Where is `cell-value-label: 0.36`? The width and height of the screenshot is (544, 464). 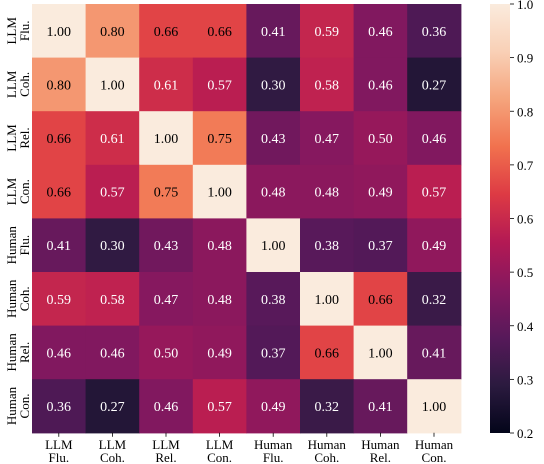
cell-value-label: 0.36 is located at coordinates (434, 32).